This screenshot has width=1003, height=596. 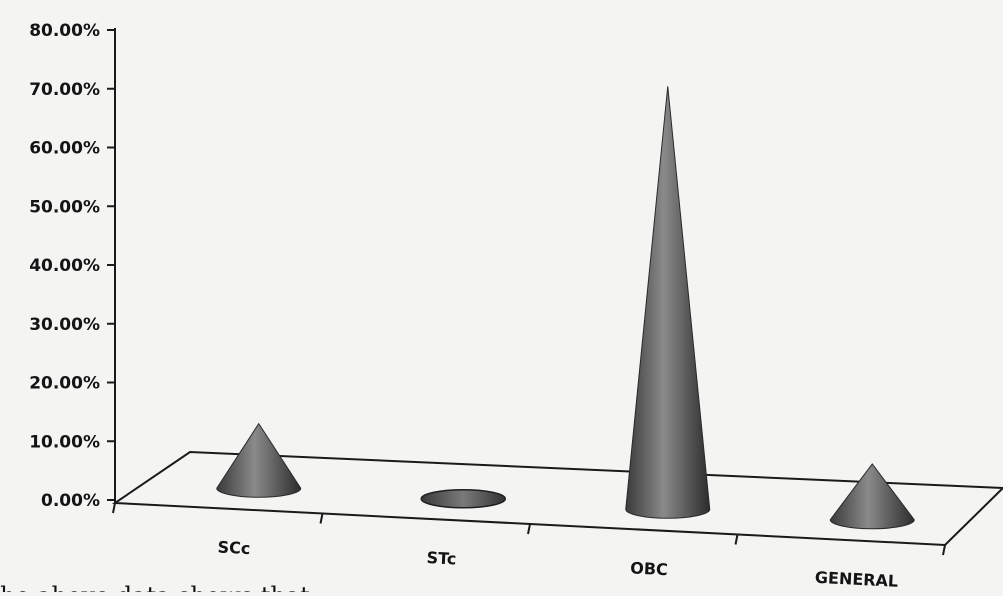 I want to click on x-category-label: GENERAL, so click(x=856, y=579).